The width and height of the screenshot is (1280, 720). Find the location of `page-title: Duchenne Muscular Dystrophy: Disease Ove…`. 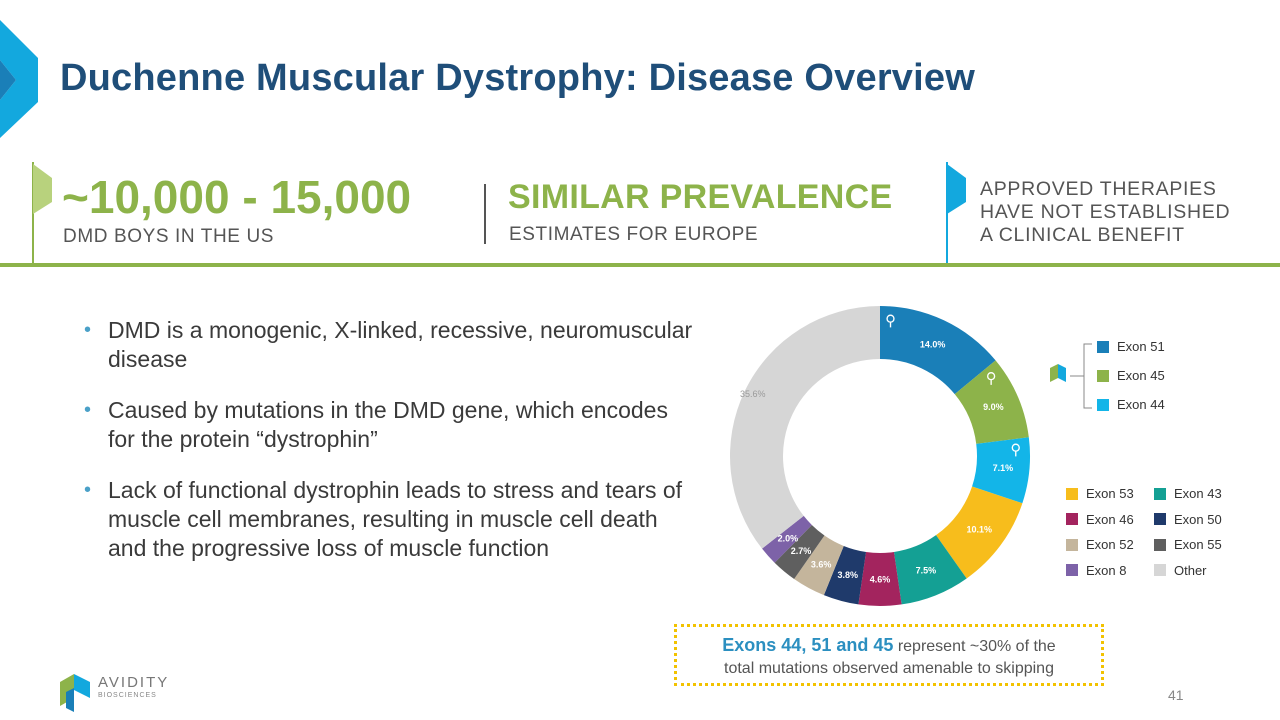

page-title: Duchenne Muscular Dystrophy: Disease Ove… is located at coordinates (517, 78).